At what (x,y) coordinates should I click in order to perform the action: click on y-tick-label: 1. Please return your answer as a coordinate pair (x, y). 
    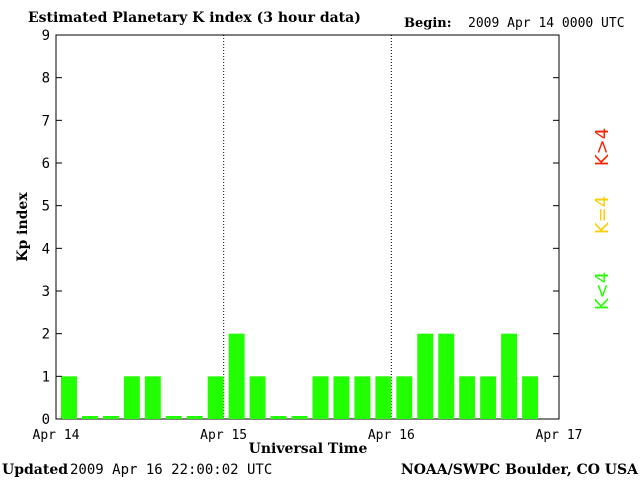
    Looking at the image, I should click on (46, 377).